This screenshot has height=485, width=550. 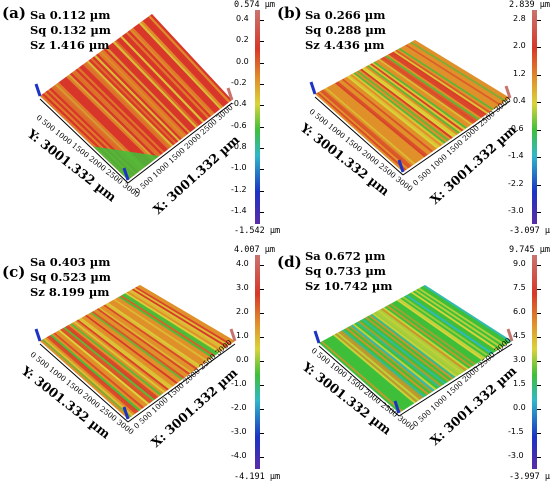 What do you see at coordinates (242, 311) in the screenshot?
I see `colorbar-tick-label: 2.0` at bounding box center [242, 311].